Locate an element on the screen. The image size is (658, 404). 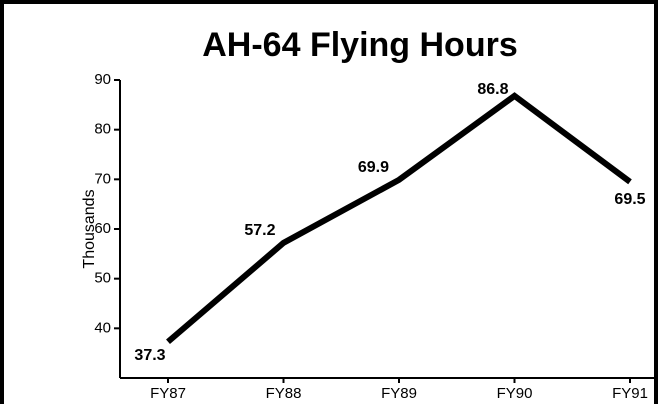
data-label: 69.9 is located at coordinates (373, 167).